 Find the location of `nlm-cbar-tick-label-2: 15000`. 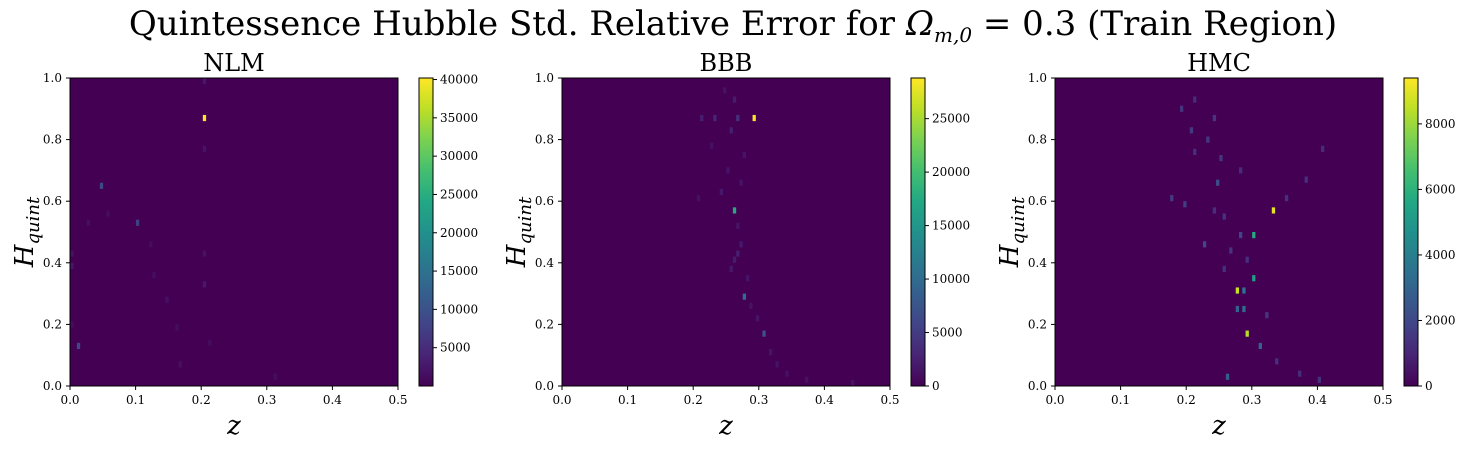

nlm-cbar-tick-label-2: 15000 is located at coordinates (459, 271).